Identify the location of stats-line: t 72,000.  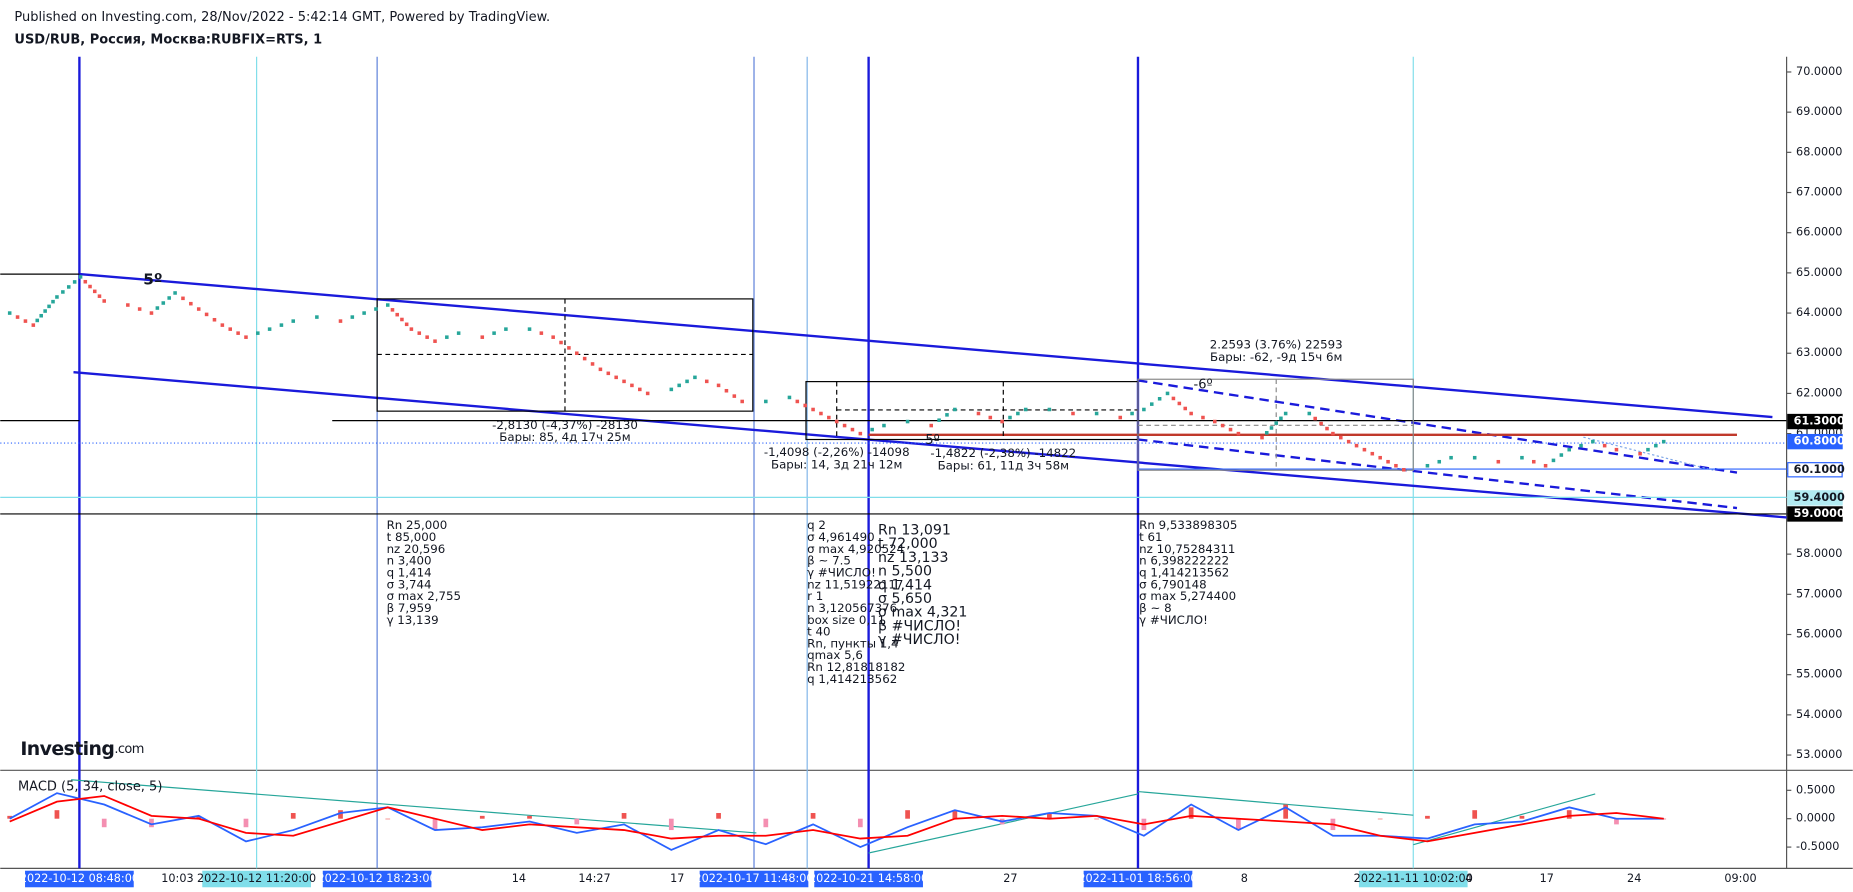
(908, 544).